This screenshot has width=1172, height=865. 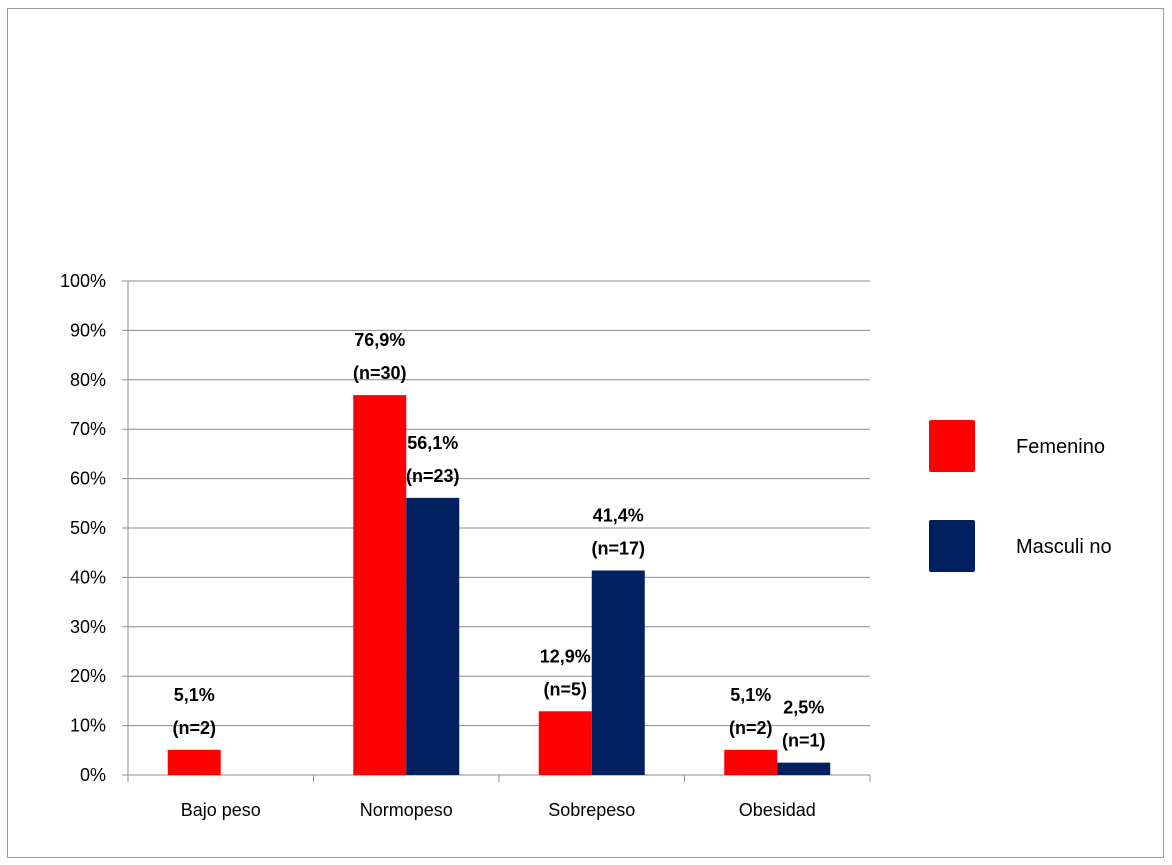 What do you see at coordinates (1060, 447) in the screenshot?
I see `legend-label: Femenino` at bounding box center [1060, 447].